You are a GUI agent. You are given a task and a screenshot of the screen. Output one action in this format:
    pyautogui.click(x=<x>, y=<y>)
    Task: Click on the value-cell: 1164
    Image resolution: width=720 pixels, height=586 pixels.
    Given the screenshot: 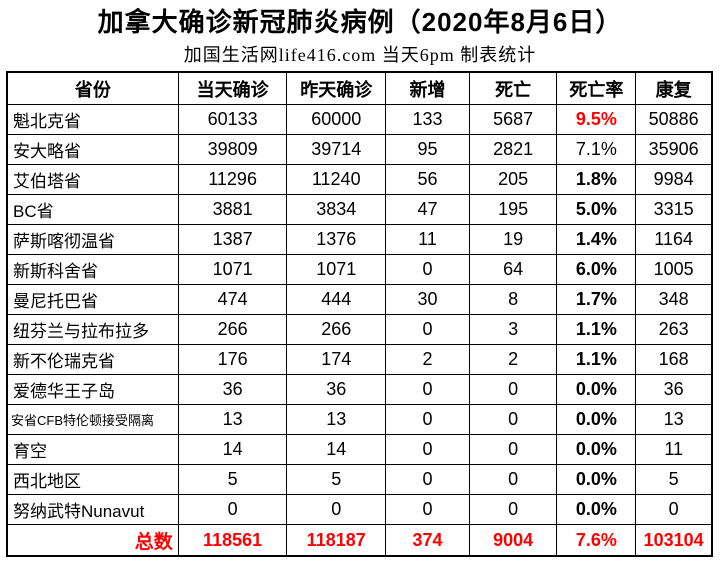 What is the action you would take?
    pyautogui.click(x=674, y=239)
    